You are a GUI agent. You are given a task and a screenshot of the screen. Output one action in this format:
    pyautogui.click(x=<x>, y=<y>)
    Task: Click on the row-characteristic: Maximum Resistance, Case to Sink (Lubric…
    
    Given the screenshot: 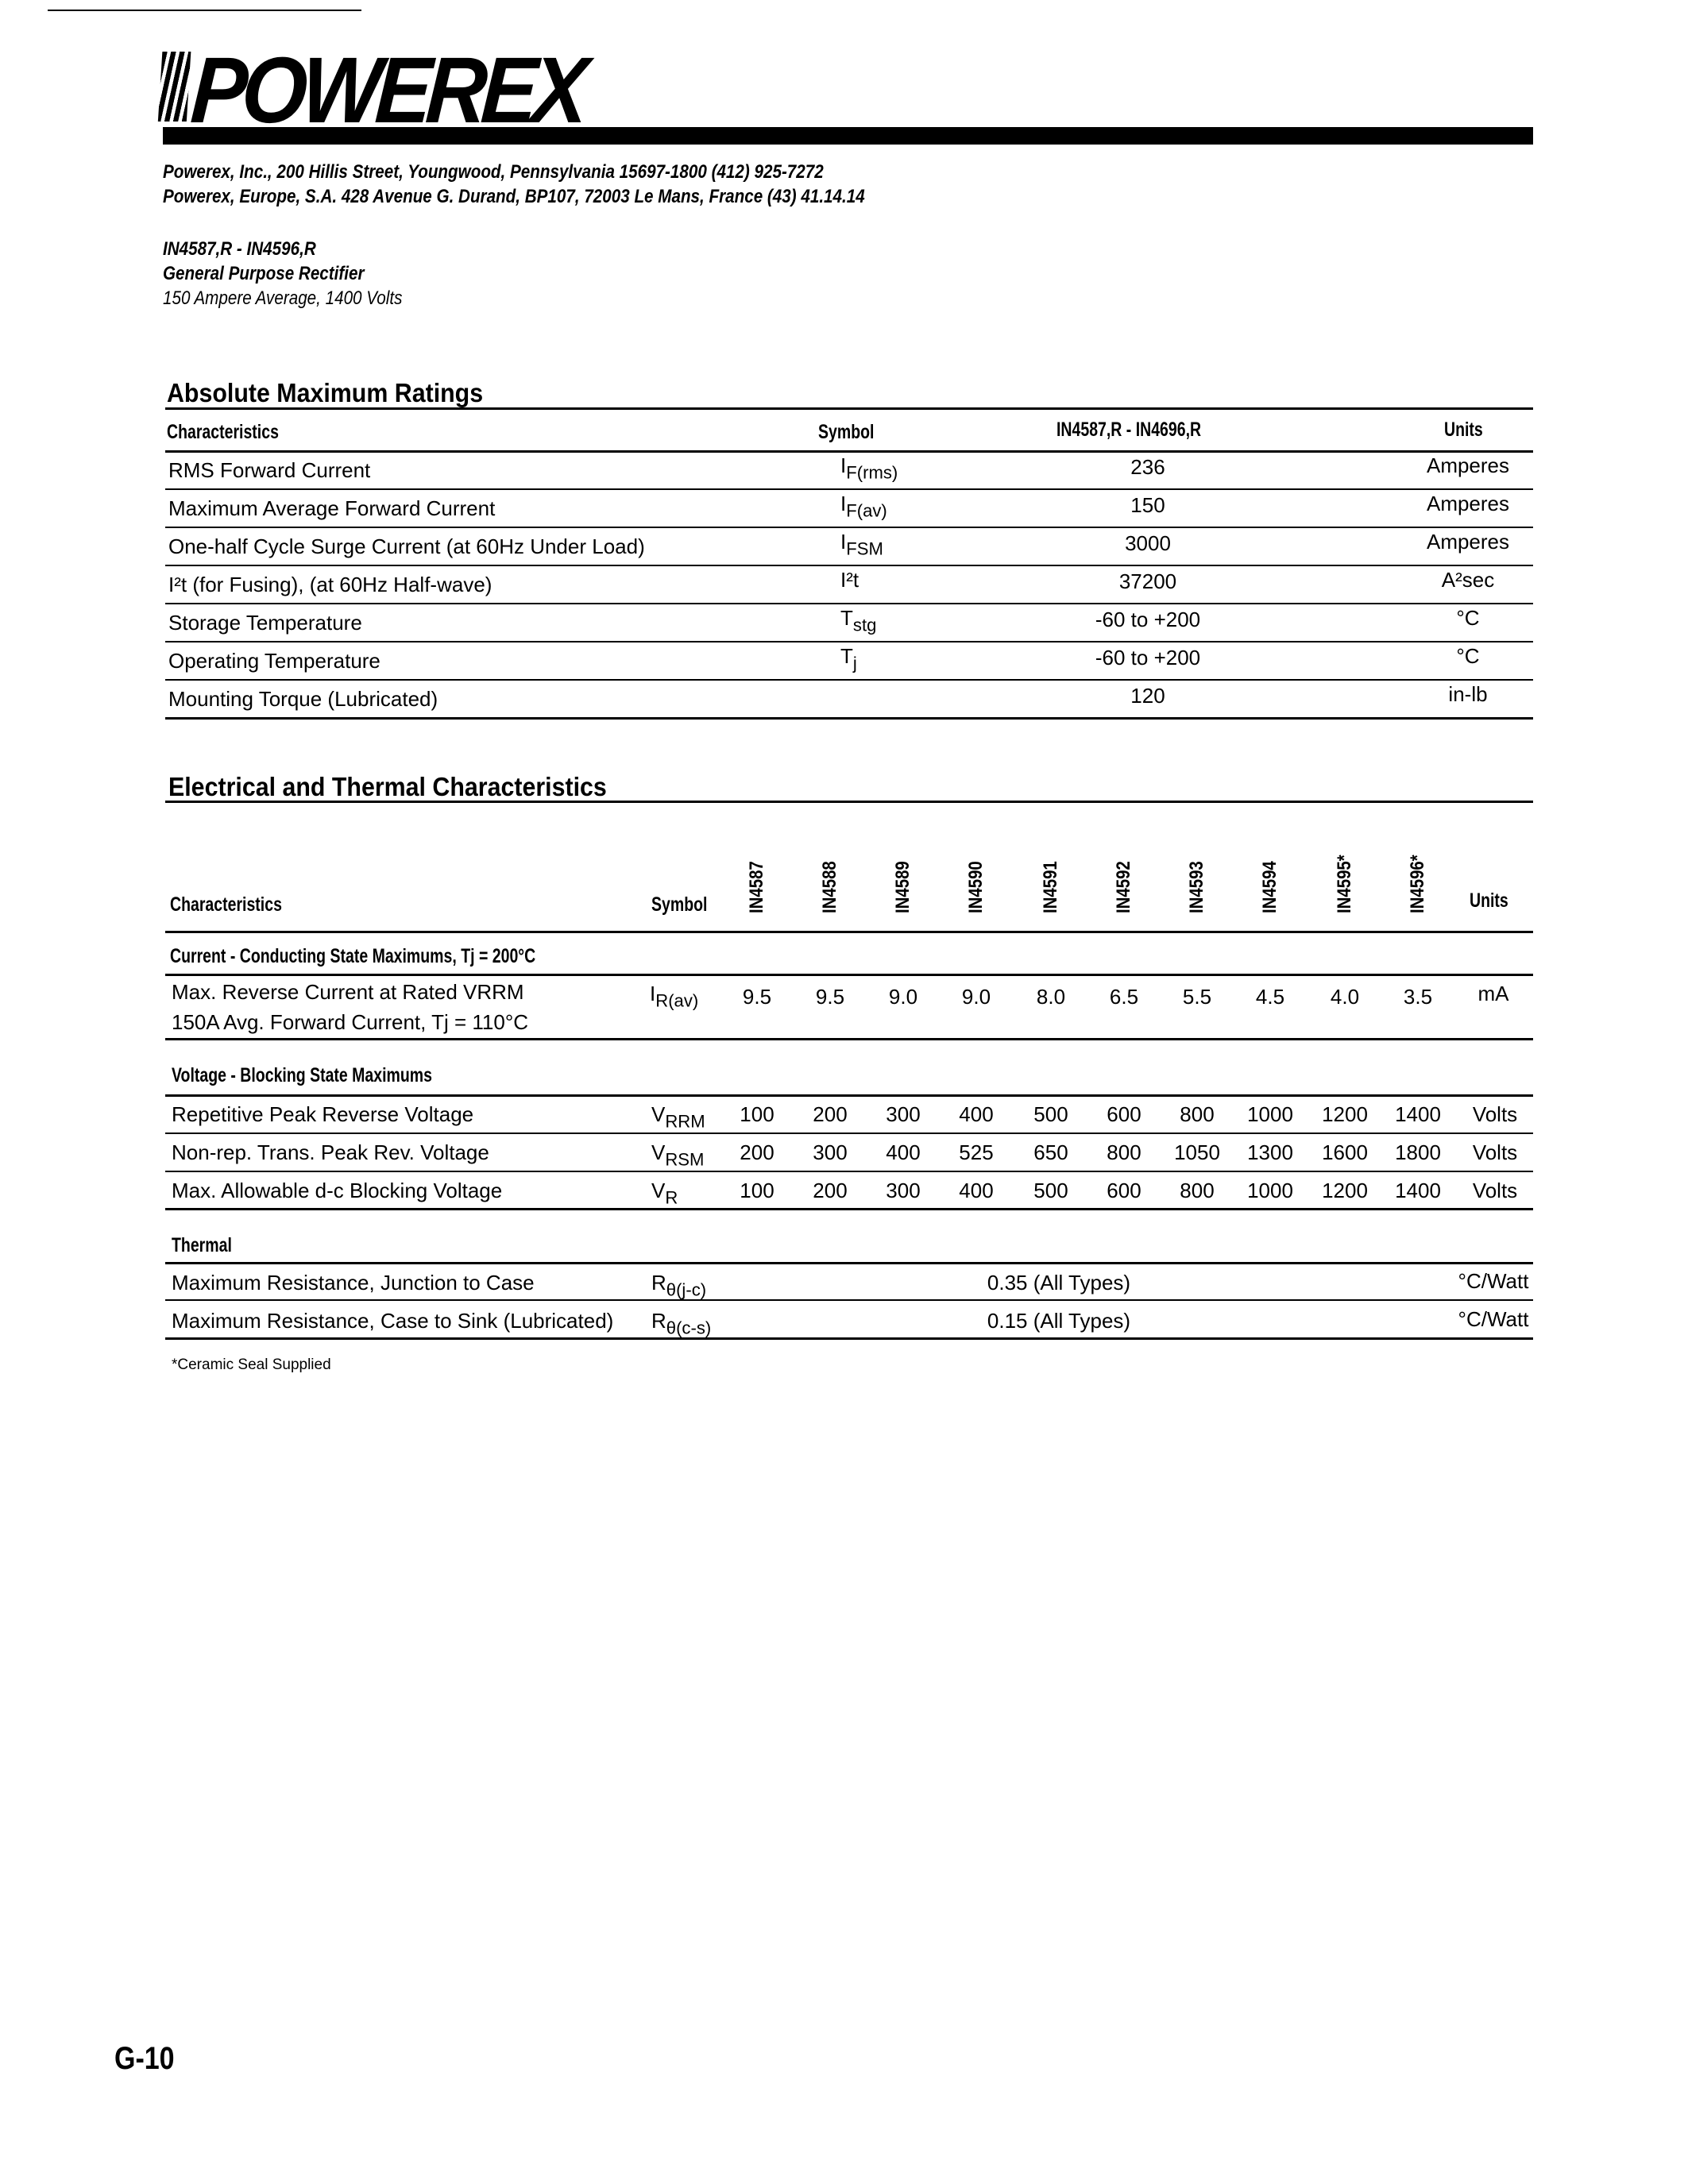 What is the action you would take?
    pyautogui.click(x=393, y=1321)
    